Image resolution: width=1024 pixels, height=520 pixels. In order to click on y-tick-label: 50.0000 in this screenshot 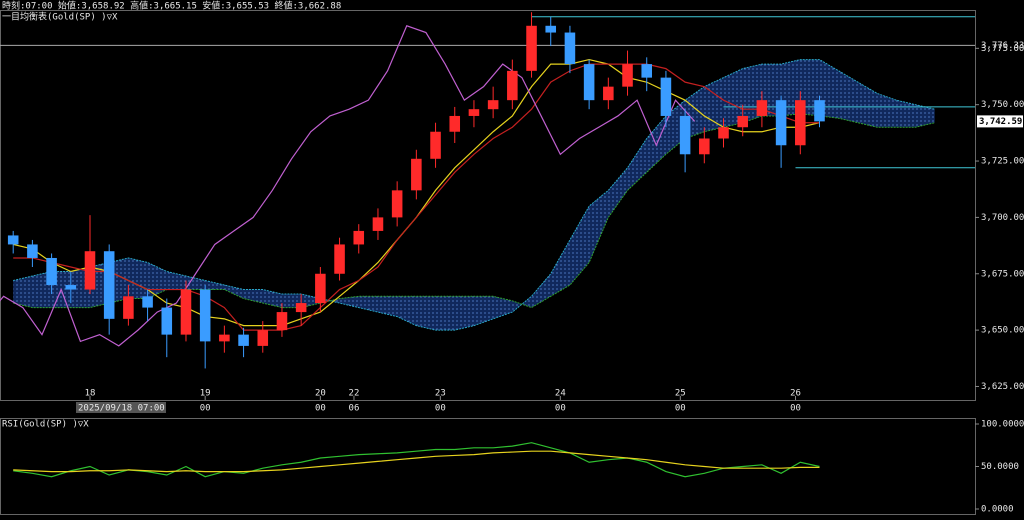, I will do `click(1000, 467)`.